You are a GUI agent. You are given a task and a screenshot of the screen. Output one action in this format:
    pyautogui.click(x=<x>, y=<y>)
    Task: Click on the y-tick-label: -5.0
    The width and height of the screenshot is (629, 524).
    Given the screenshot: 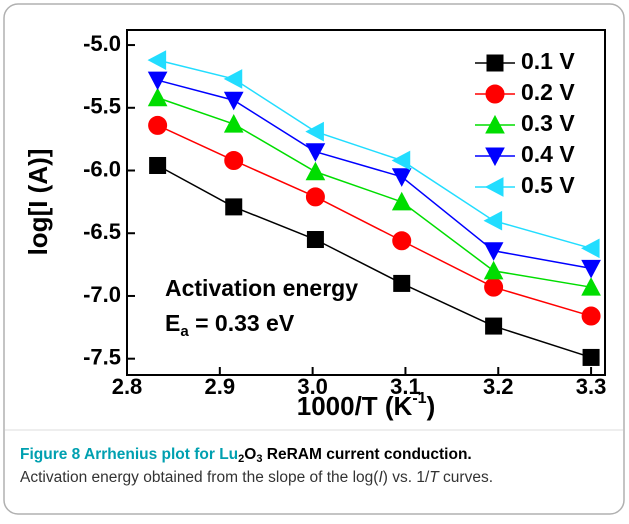 What is the action you would take?
    pyautogui.click(x=102, y=43)
    